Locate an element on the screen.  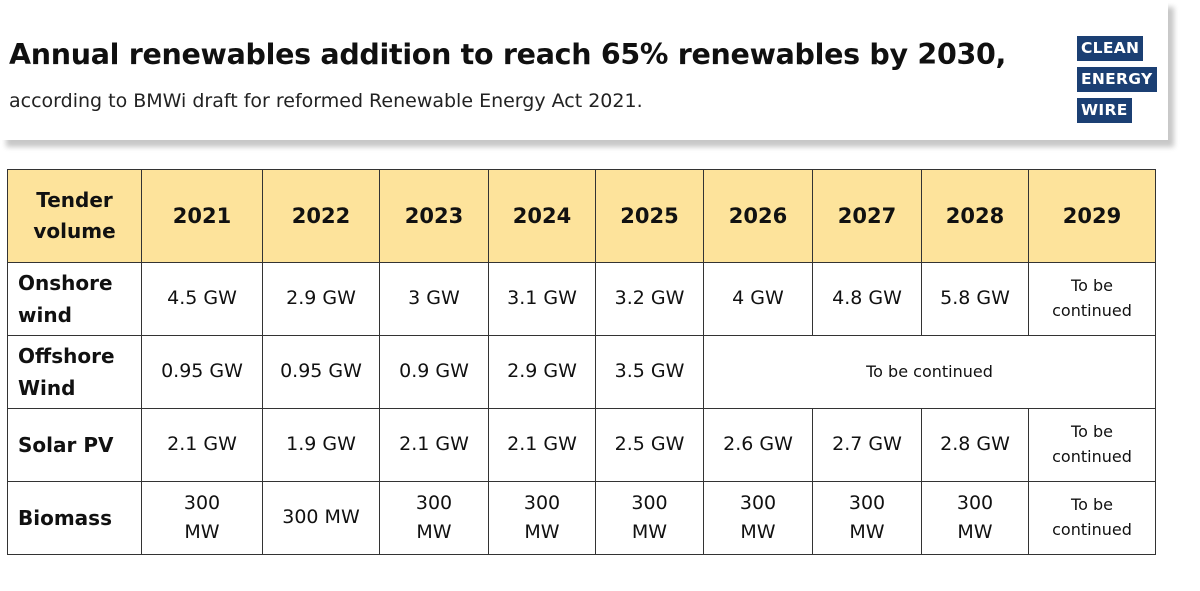
column-header: 2026 is located at coordinates (758, 216).